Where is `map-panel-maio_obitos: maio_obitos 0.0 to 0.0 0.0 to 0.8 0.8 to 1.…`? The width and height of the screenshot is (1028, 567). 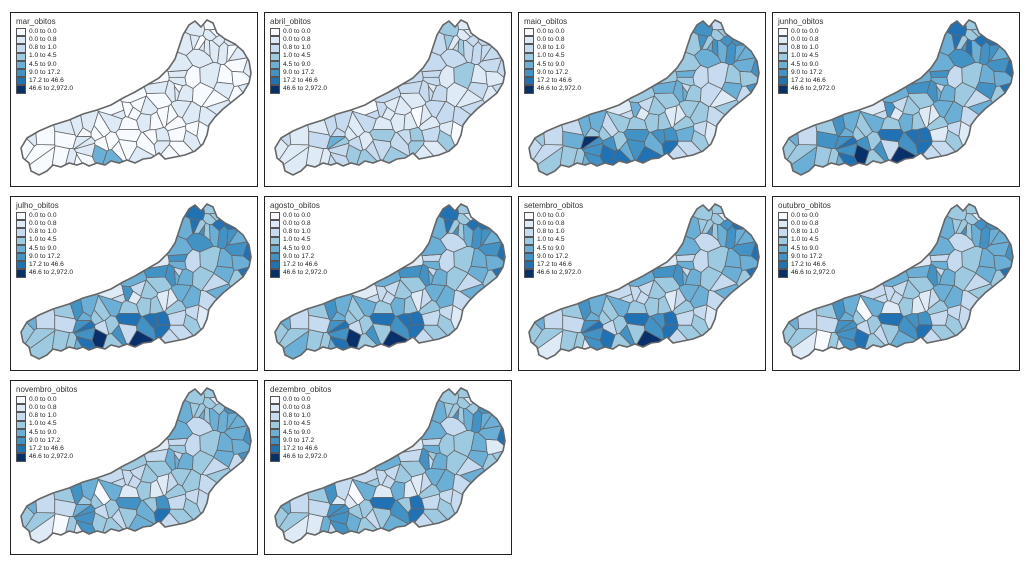 map-panel-maio_obitos: maio_obitos 0.0 to 0.0 0.0 to 0.8 0.8 to 1.… is located at coordinates (642, 99).